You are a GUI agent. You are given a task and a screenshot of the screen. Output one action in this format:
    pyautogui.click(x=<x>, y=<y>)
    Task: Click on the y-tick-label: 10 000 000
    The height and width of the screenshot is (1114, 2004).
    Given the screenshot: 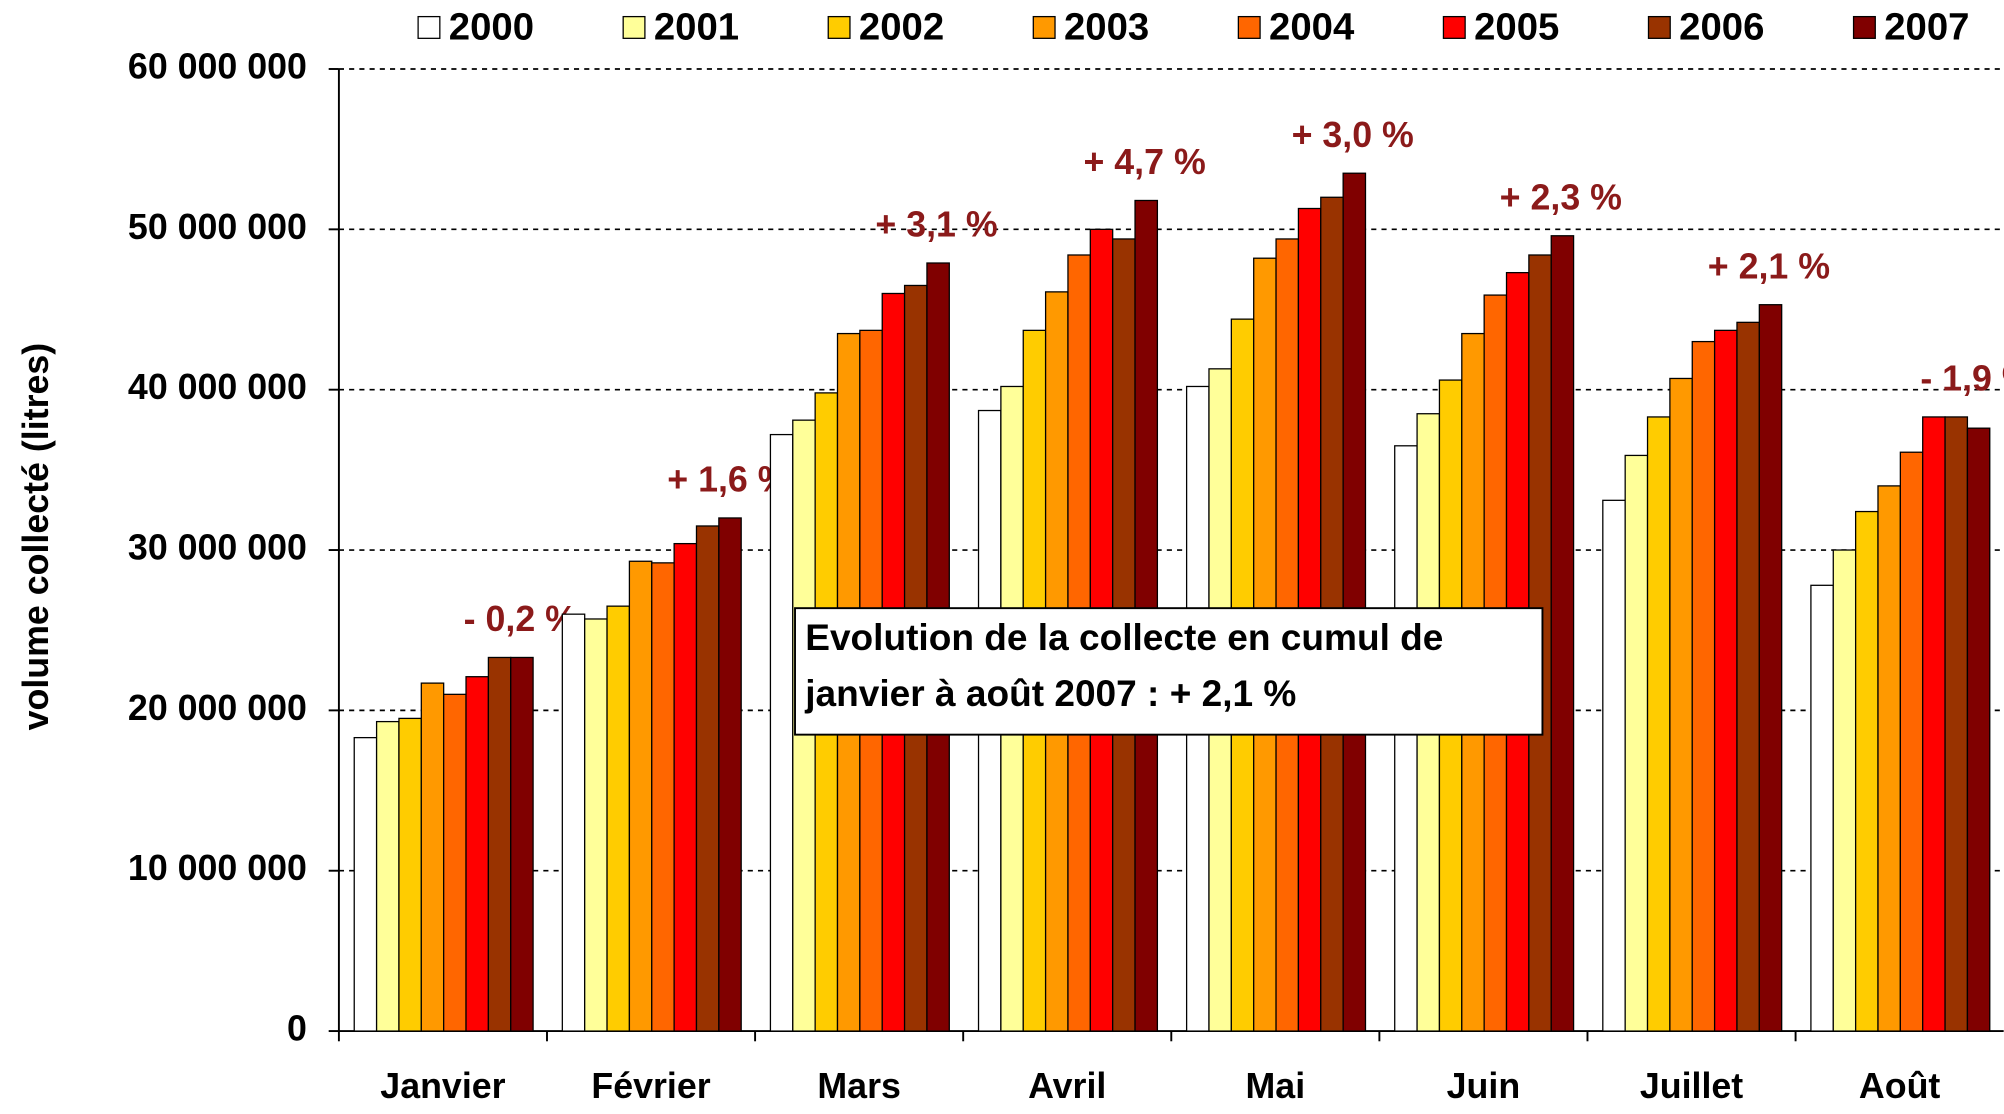 What is the action you would take?
    pyautogui.click(x=217, y=868)
    